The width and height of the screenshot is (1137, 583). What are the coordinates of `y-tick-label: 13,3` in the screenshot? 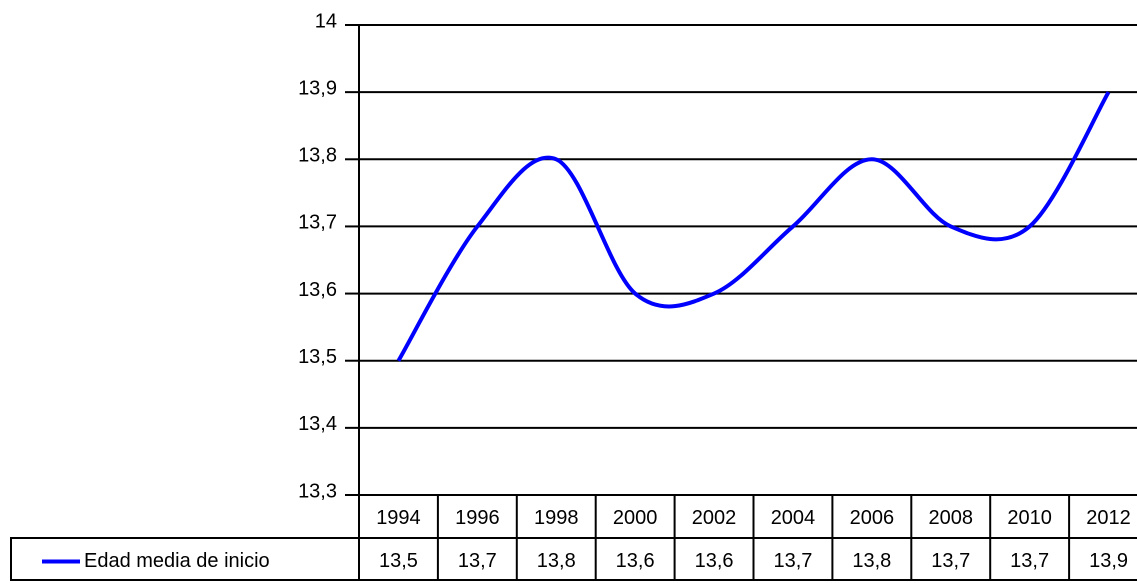 It's located at (317, 491).